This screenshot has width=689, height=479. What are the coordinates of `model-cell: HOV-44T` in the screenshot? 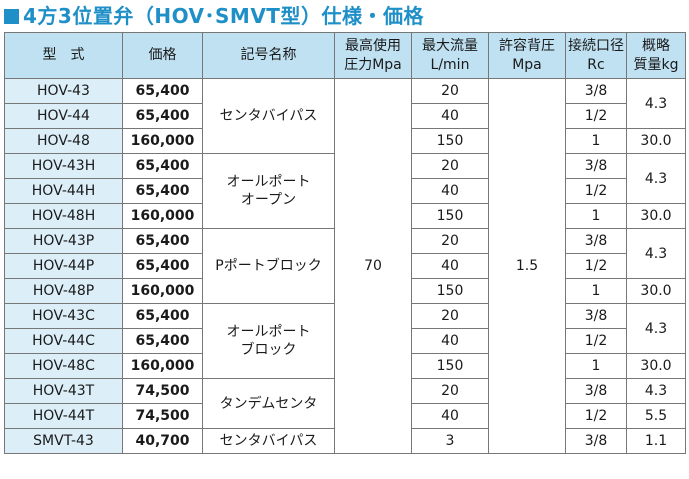 It's located at (63, 416).